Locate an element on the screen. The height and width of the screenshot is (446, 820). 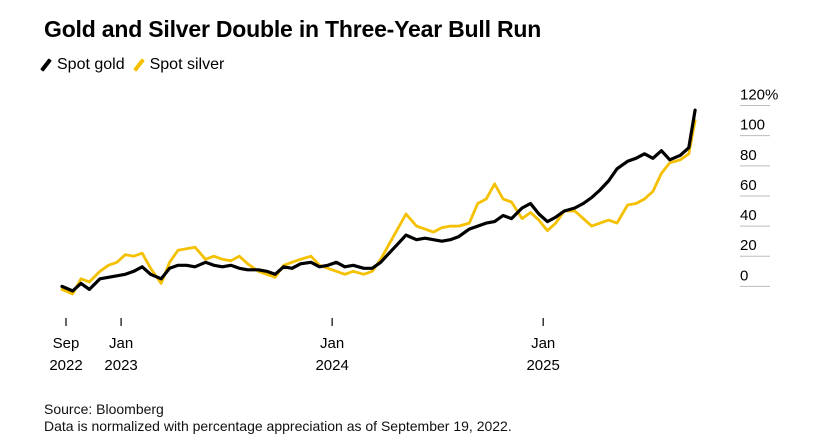
x-tick-label-year: 2024 is located at coordinates (331, 365).